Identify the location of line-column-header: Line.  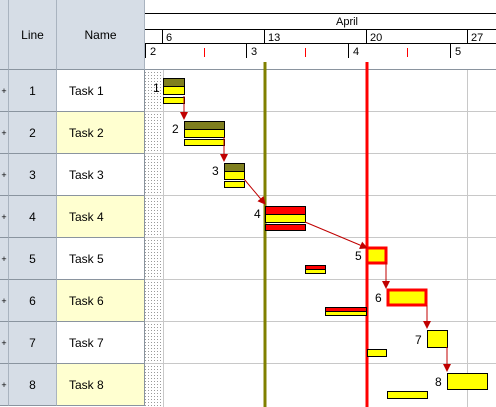
(33, 35).